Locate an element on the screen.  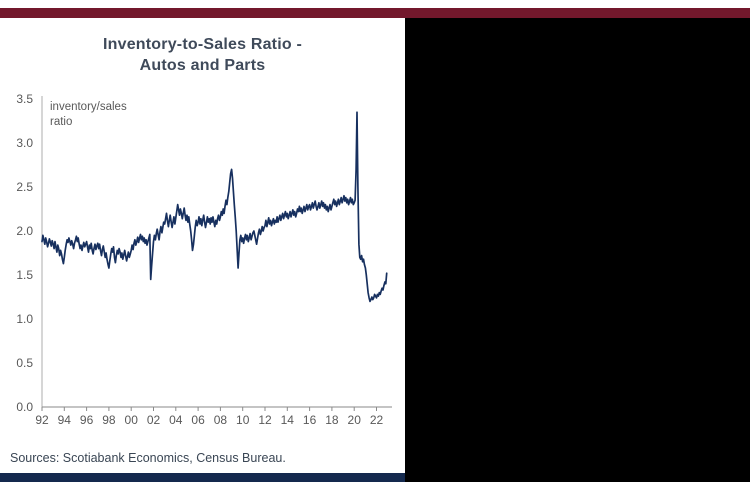
y-axis-tick-label: 0.5 is located at coordinates (24, 363).